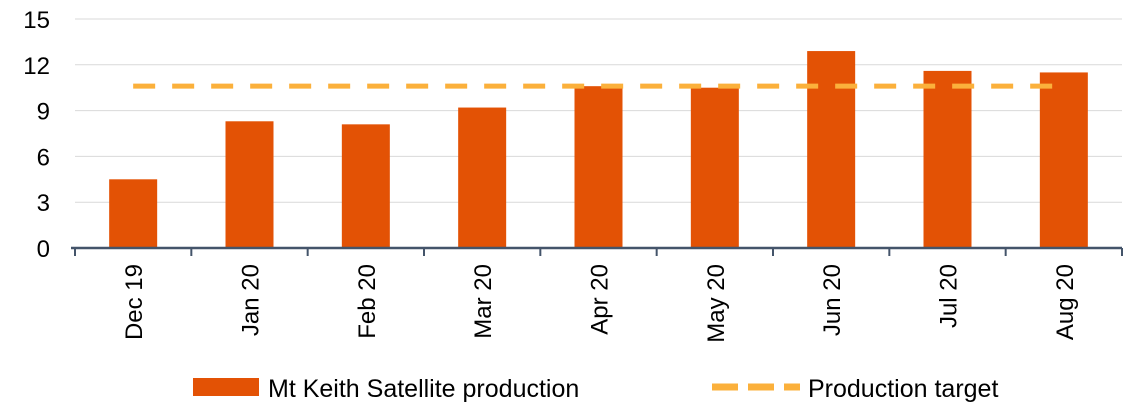 This screenshot has width=1127, height=404. What do you see at coordinates (226, 387) in the screenshot?
I see `legend-swatch-production` at bounding box center [226, 387].